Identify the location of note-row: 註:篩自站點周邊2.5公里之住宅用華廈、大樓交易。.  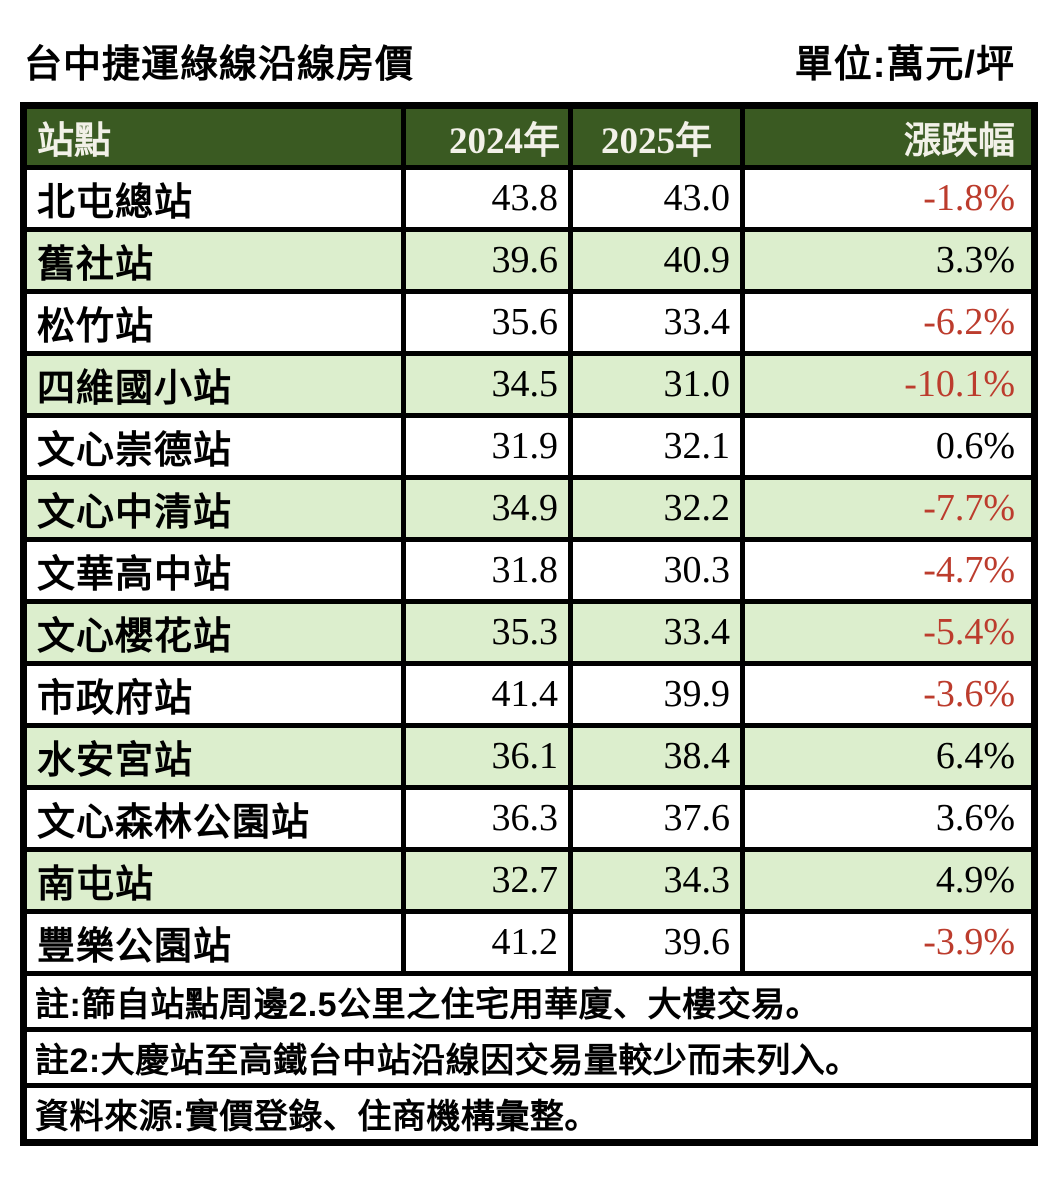
(529, 1001).